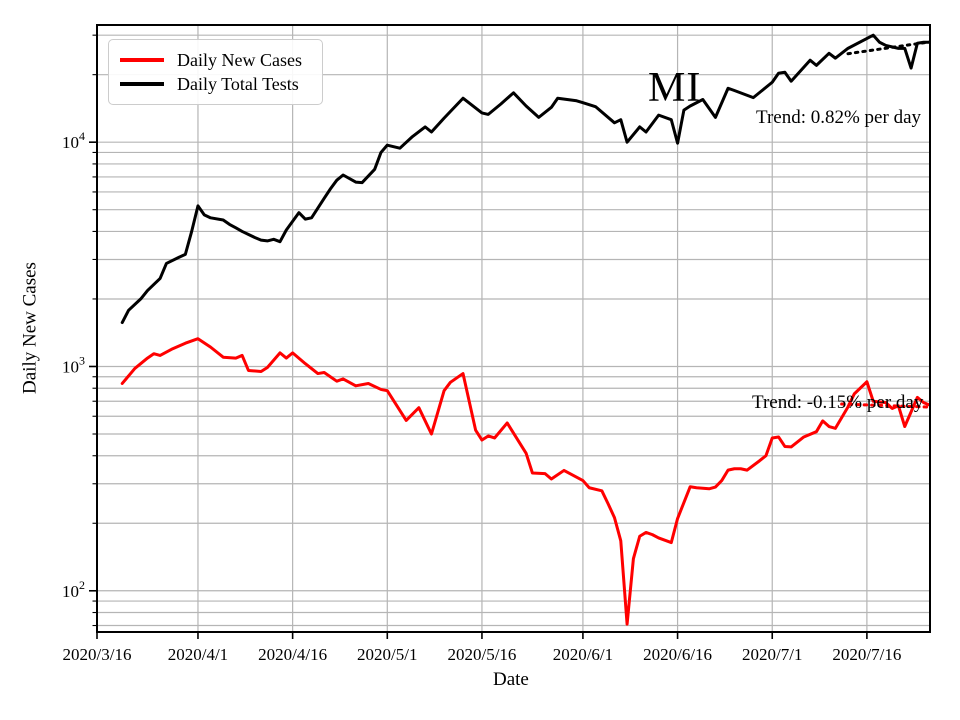 This screenshot has height=720, width=960. I want to click on x-tick-label: 2020/7/16, so click(866, 654).